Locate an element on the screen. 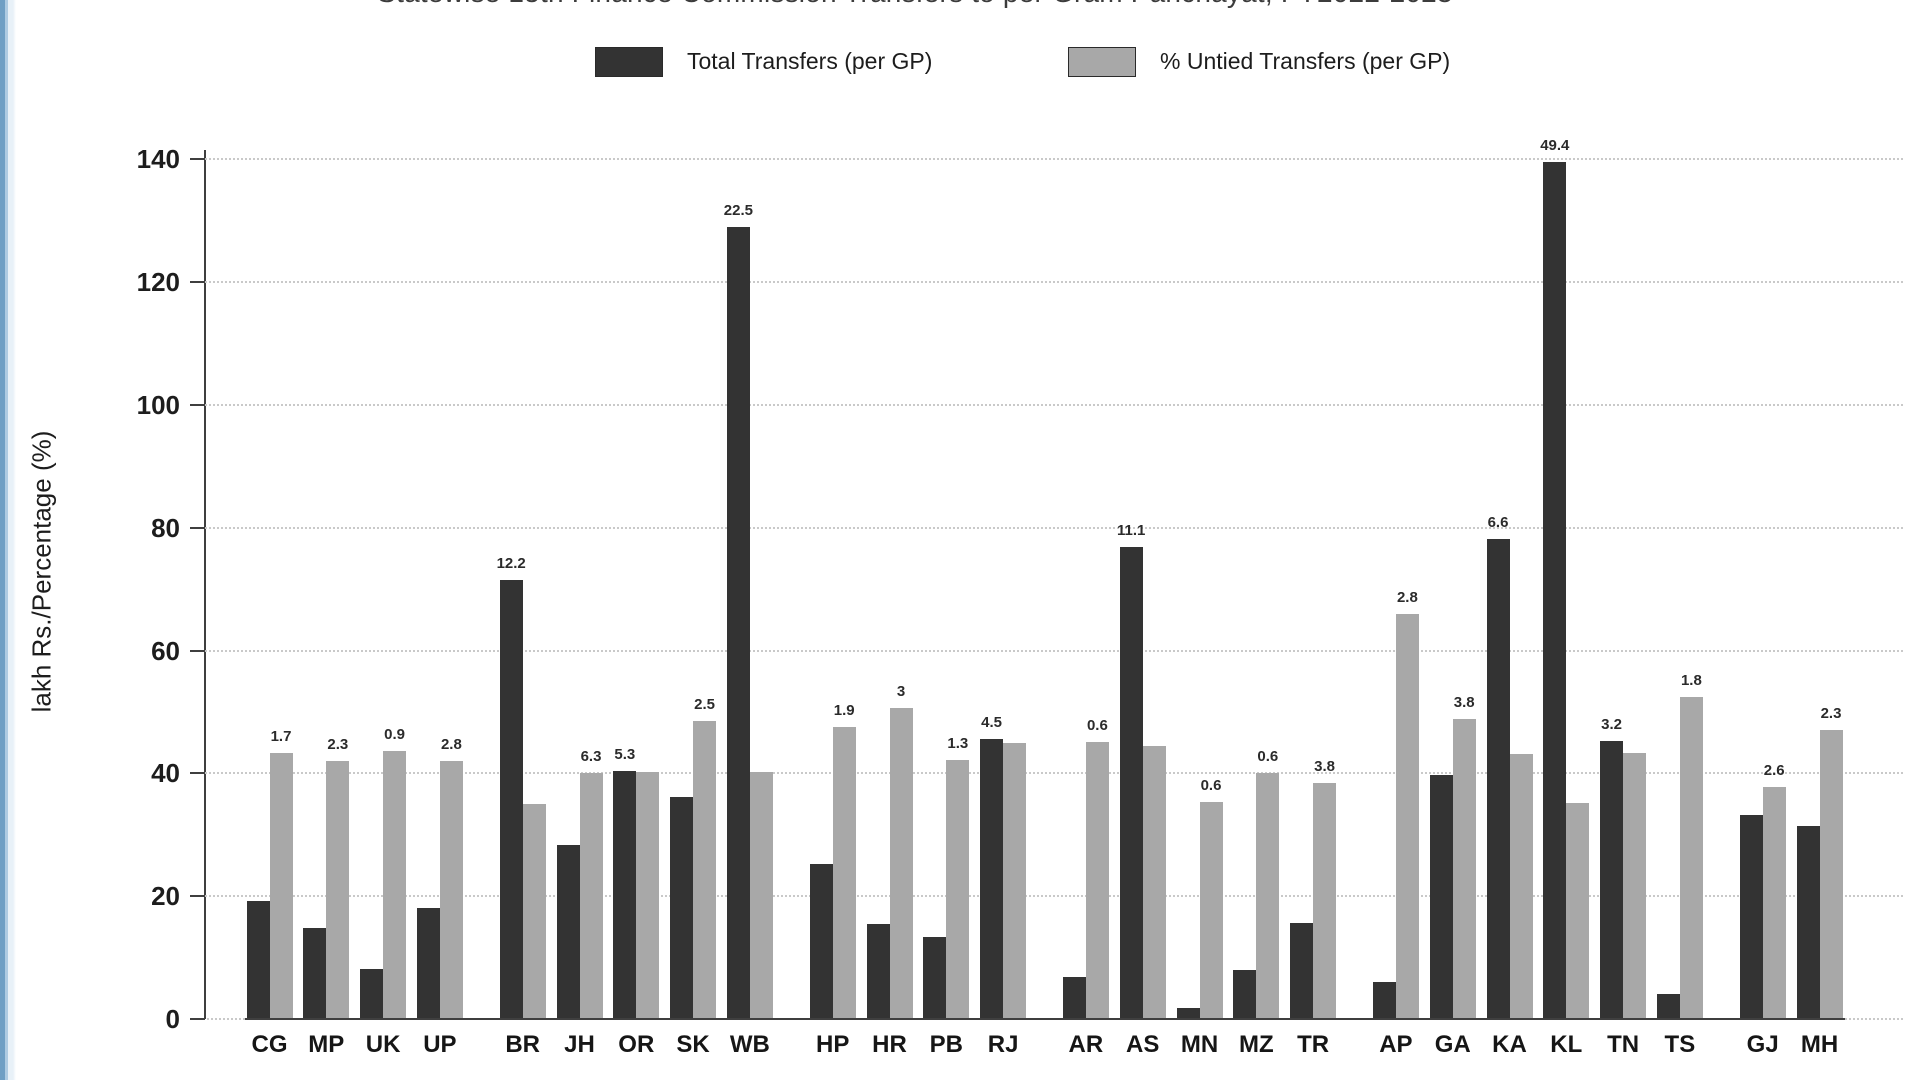  bar-total-KL is located at coordinates (1555, 590).